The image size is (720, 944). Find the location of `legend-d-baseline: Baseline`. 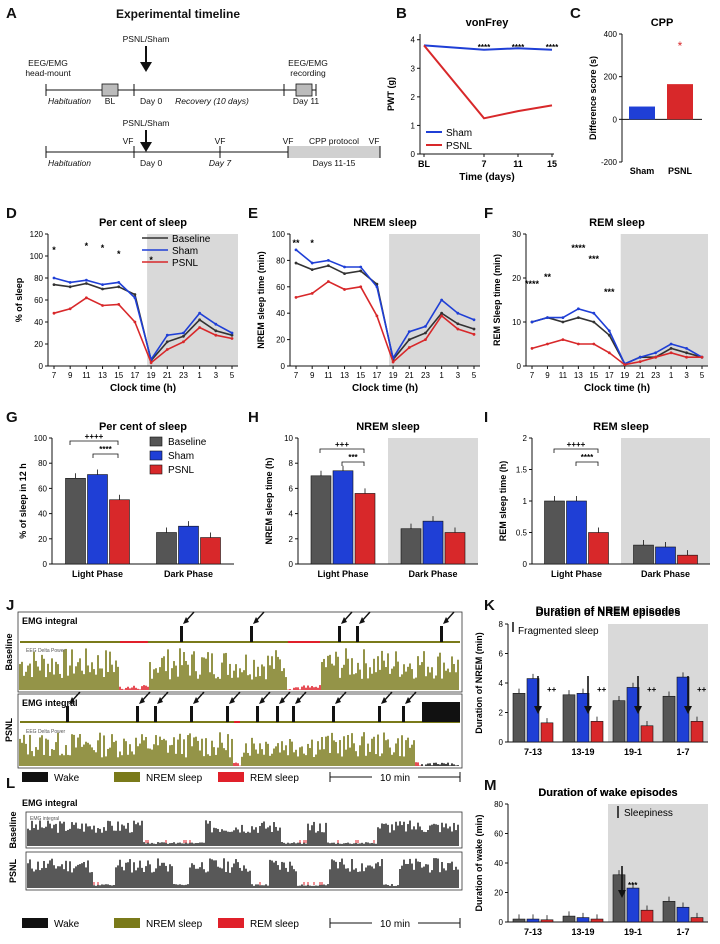

legend-d-baseline: Baseline is located at coordinates (191, 239).